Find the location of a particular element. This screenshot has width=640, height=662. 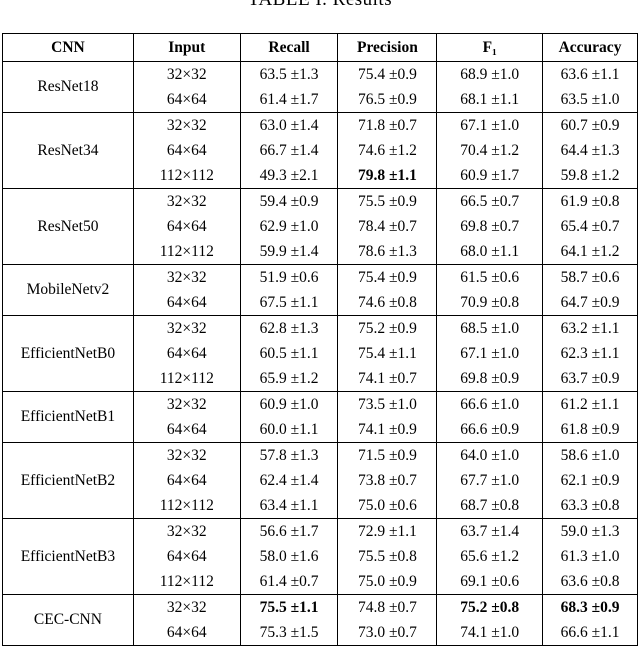

metric-cell: 75.2 ±0.9 is located at coordinates (387, 328).